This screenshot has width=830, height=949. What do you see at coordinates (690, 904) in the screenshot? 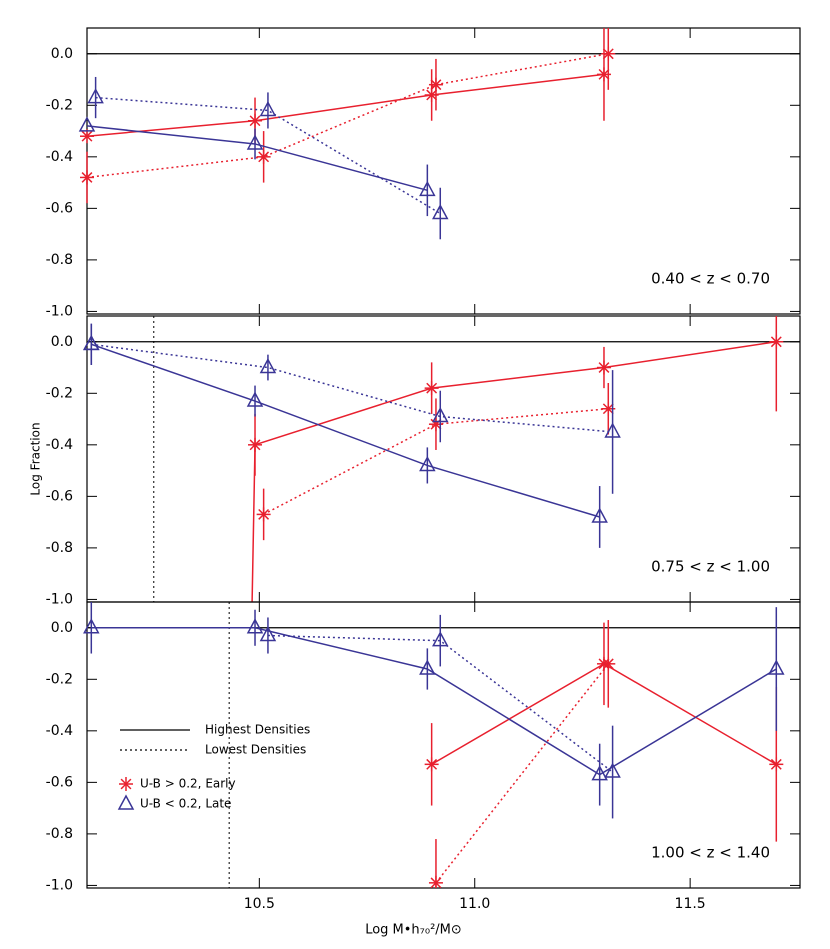
I see `x-tick-label: 11.5` at bounding box center [690, 904].